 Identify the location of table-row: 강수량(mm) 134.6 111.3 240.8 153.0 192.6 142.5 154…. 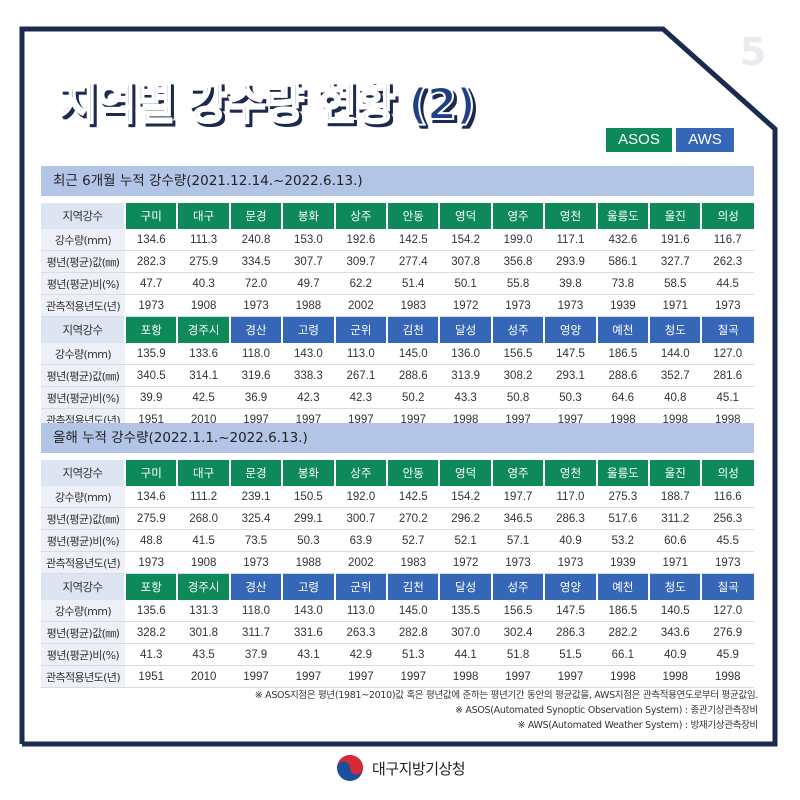
(397, 240).